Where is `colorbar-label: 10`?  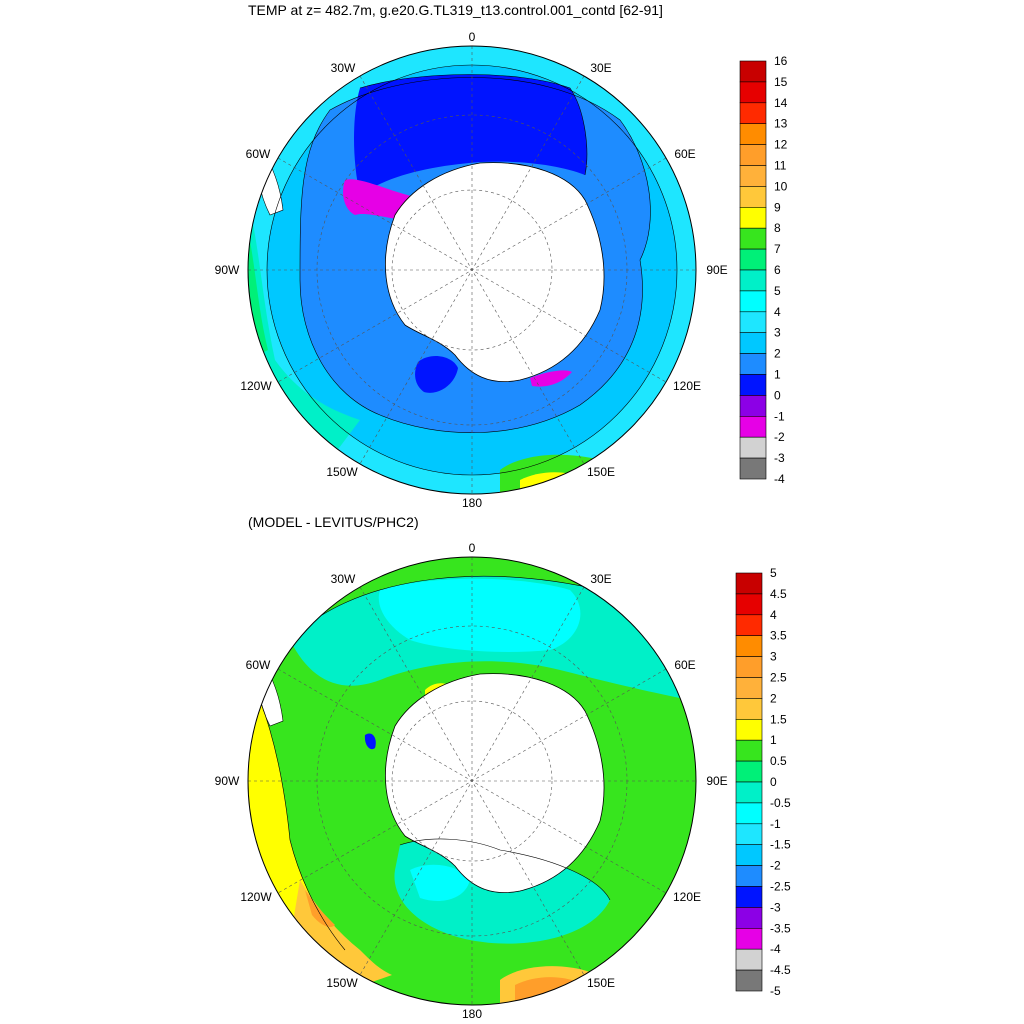
colorbar-label: 10 is located at coordinates (781, 186).